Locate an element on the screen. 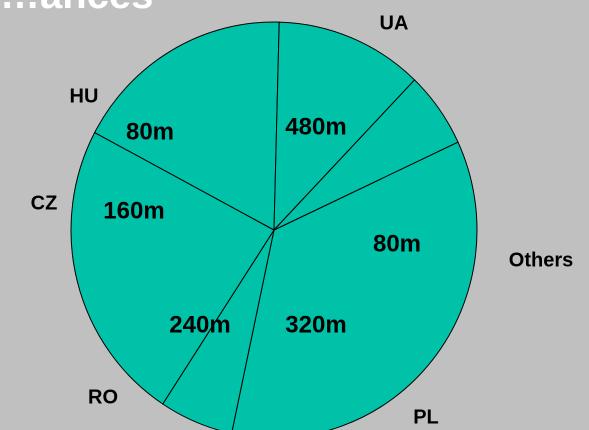 The image size is (589, 430). pie-slice-cz is located at coordinates (344, 126).